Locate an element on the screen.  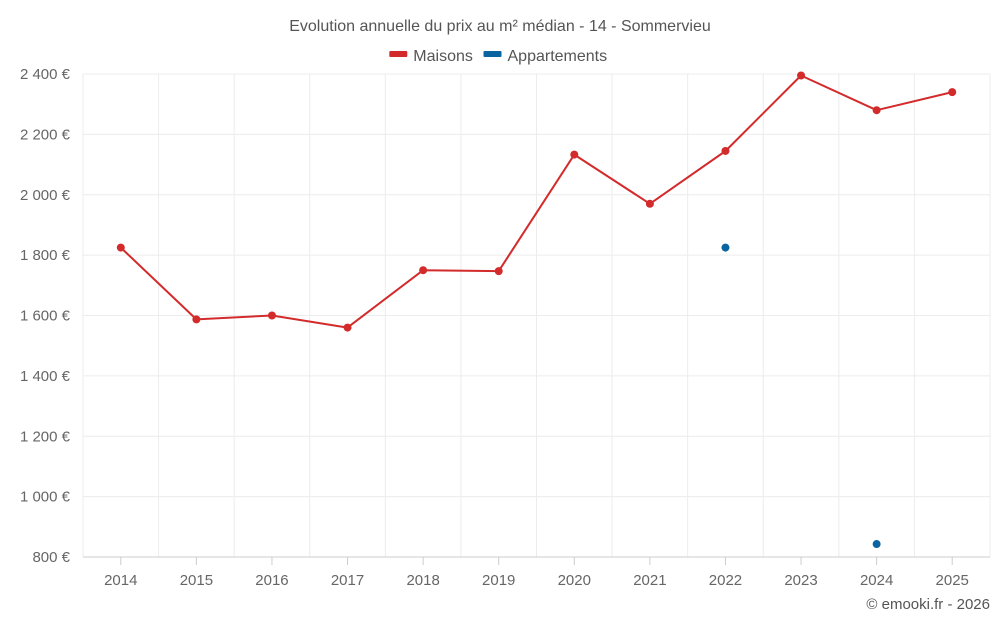
x-tick-label: 2025 is located at coordinates (952, 580).